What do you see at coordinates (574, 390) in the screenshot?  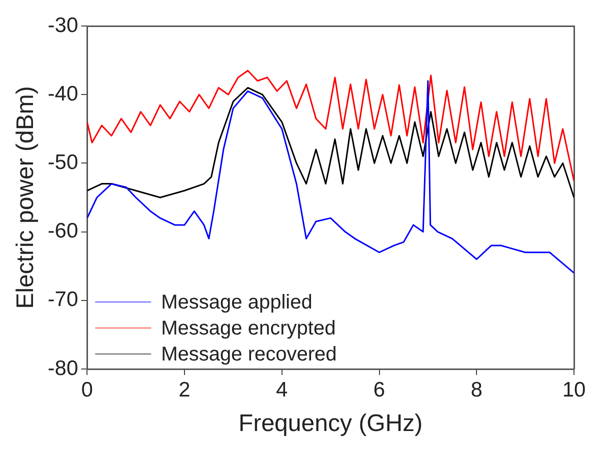 I see `x-tick-label: 10` at bounding box center [574, 390].